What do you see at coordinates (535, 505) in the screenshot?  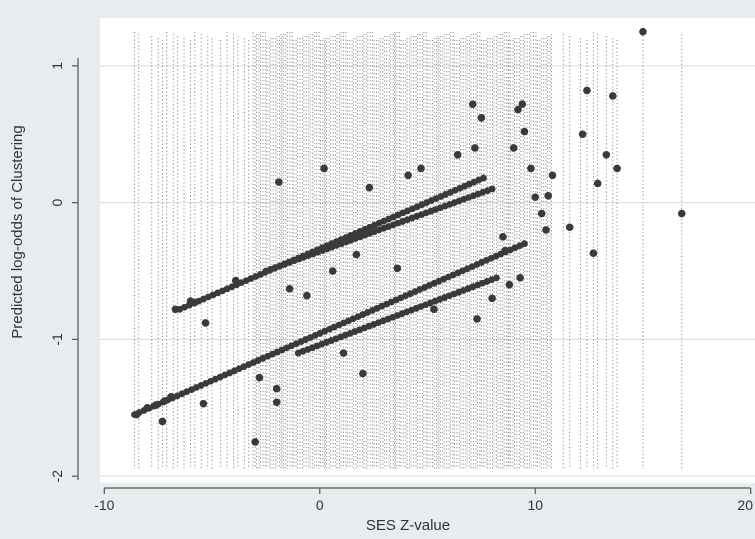 I see `x-tick-label: 10` at bounding box center [535, 505].